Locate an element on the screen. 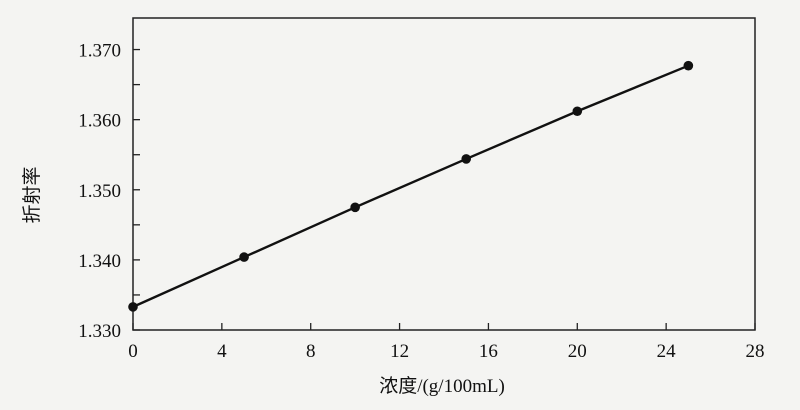 Image resolution: width=800 pixels, height=410 pixels. y-axis-label: 折射率 is located at coordinates (32, 194).